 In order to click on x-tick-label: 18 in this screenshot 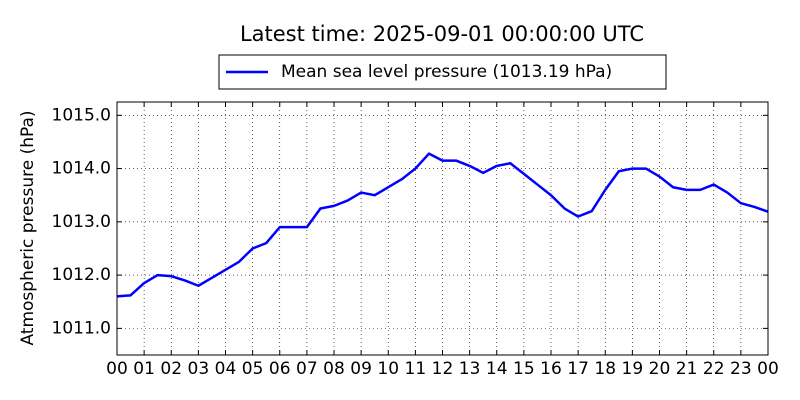, I will do `click(605, 369)`.